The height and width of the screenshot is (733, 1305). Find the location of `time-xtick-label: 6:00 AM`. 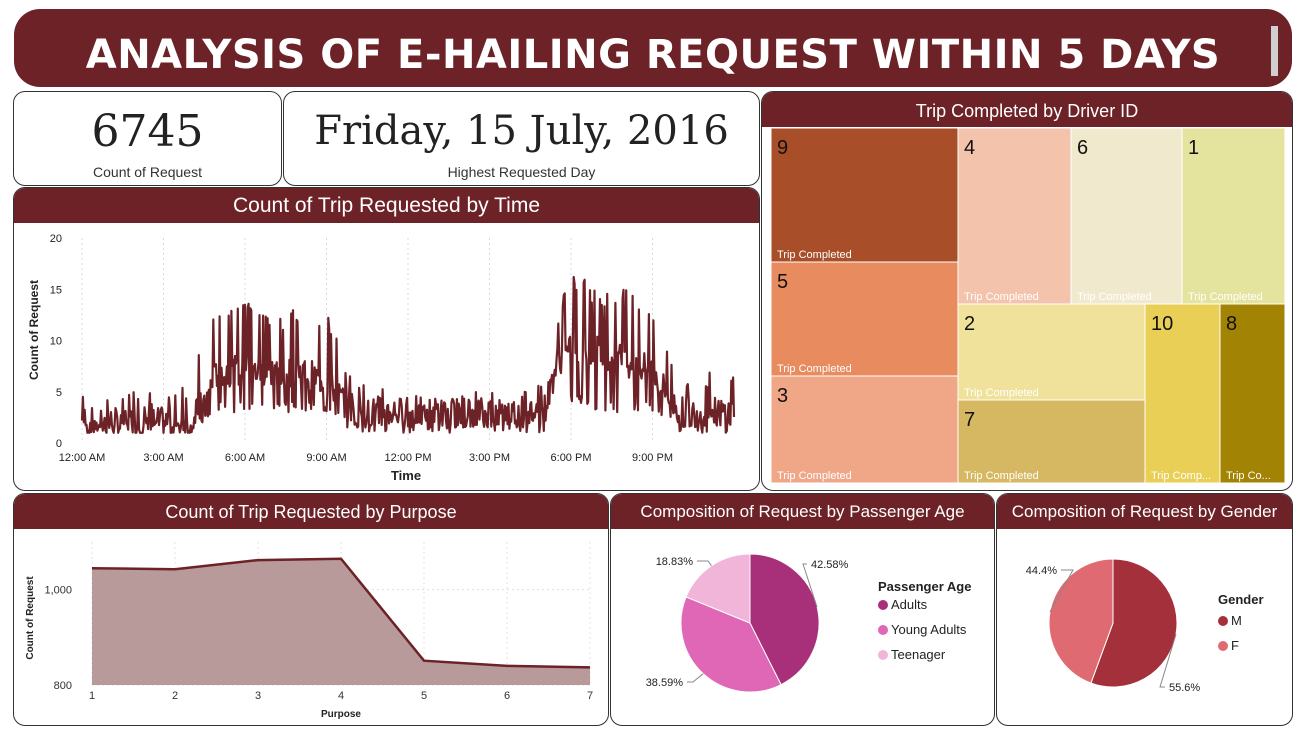

time-xtick-label: 6:00 AM is located at coordinates (245, 458).